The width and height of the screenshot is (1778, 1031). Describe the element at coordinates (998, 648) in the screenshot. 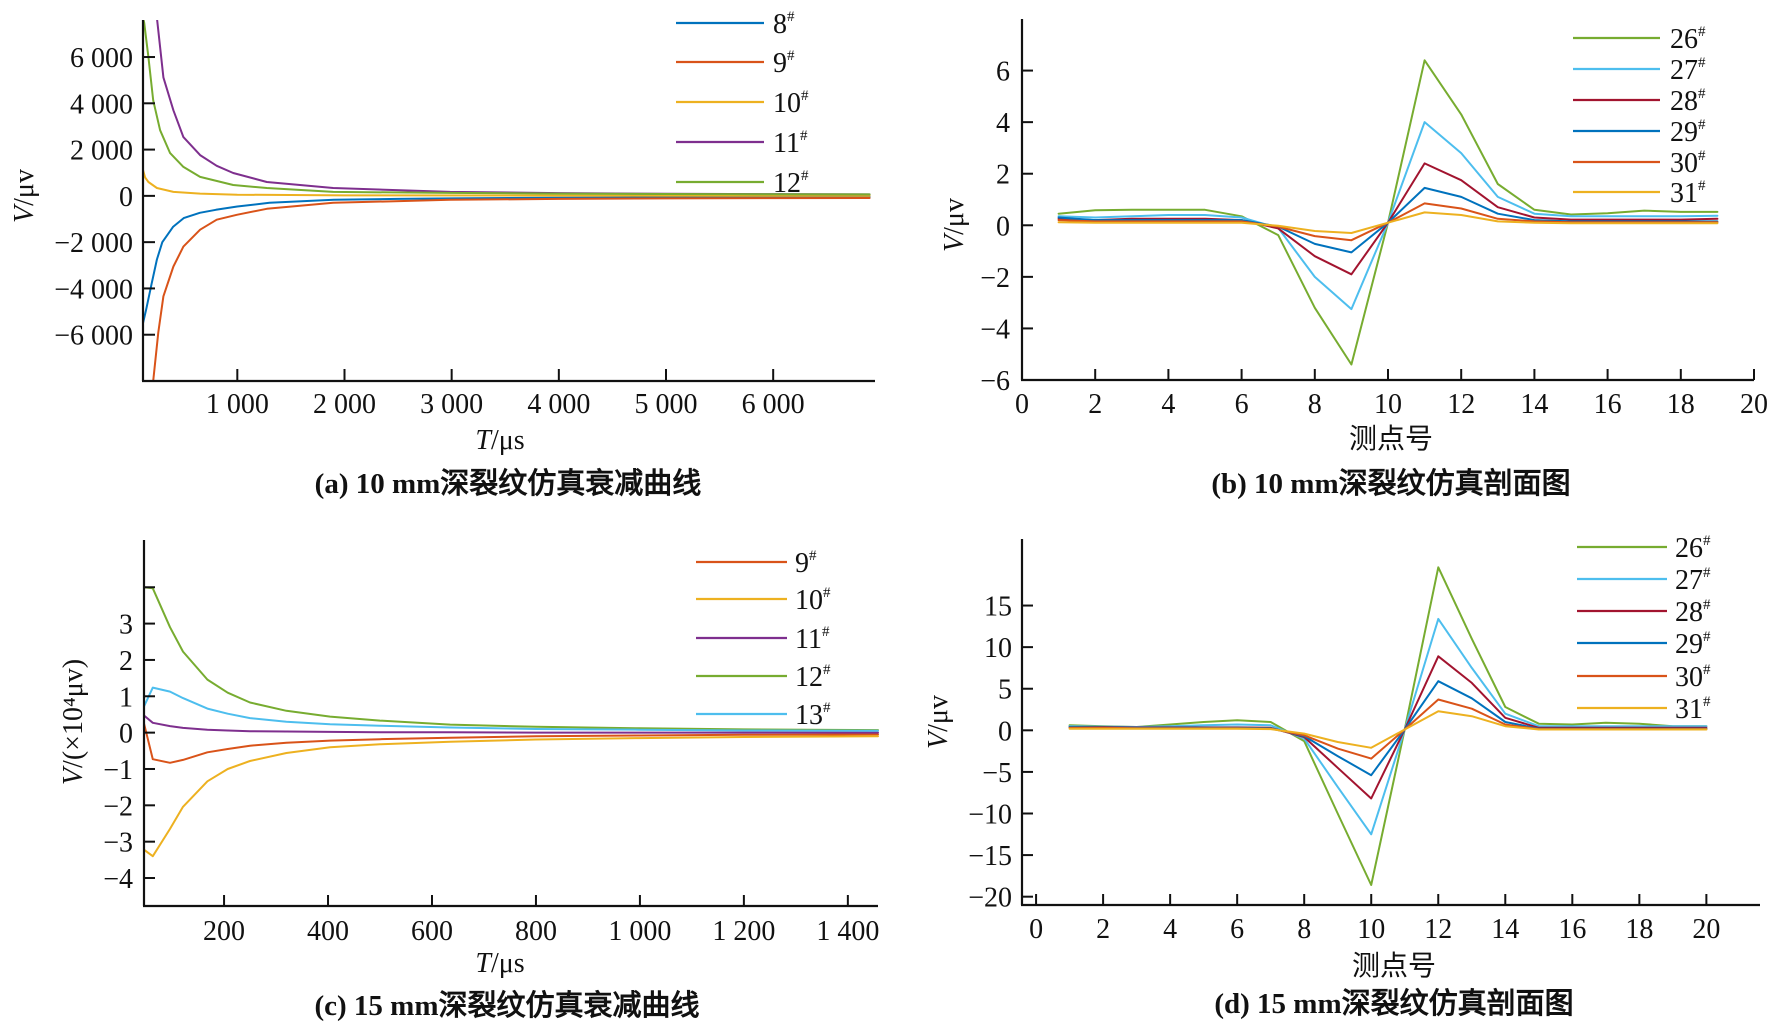

I see `y-tick-label: 10` at that location.